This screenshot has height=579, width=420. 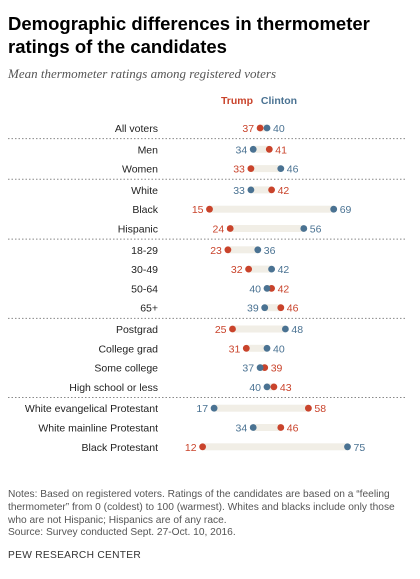 I want to click on clinton-value-label: 75, so click(x=360, y=447).